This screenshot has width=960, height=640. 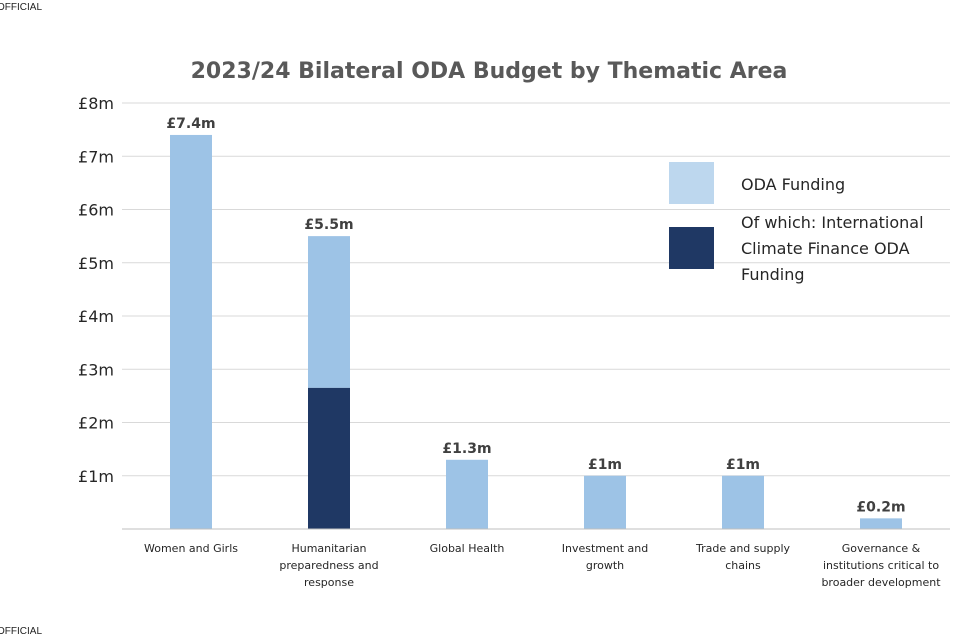 What do you see at coordinates (96, 316) in the screenshot?
I see `y-tick-label: £4m` at bounding box center [96, 316].